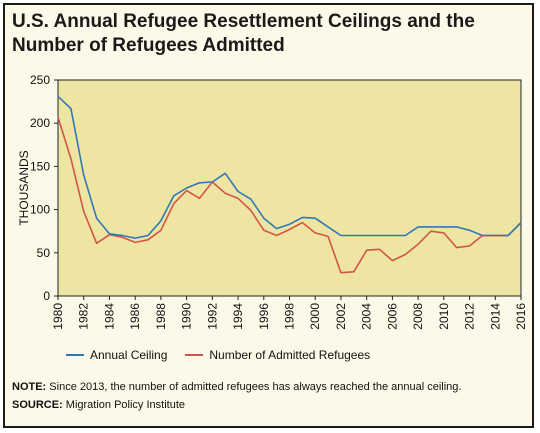 The width and height of the screenshot is (540, 433). Describe the element at coordinates (40, 166) in the screenshot. I see `y-tick-label: 150` at that location.